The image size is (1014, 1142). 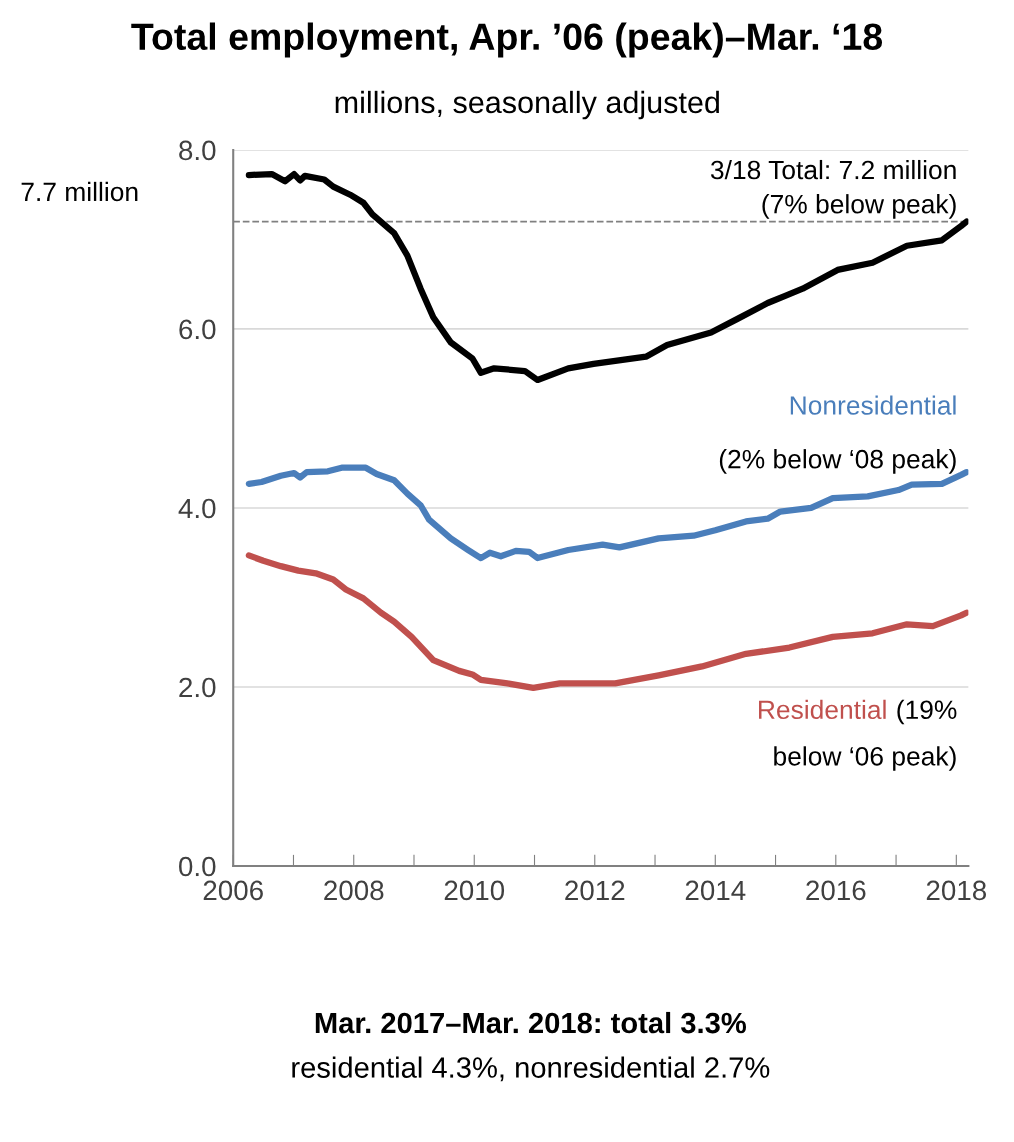 What do you see at coordinates (197, 329) in the screenshot?
I see `y-tick-label: 6.0` at bounding box center [197, 329].